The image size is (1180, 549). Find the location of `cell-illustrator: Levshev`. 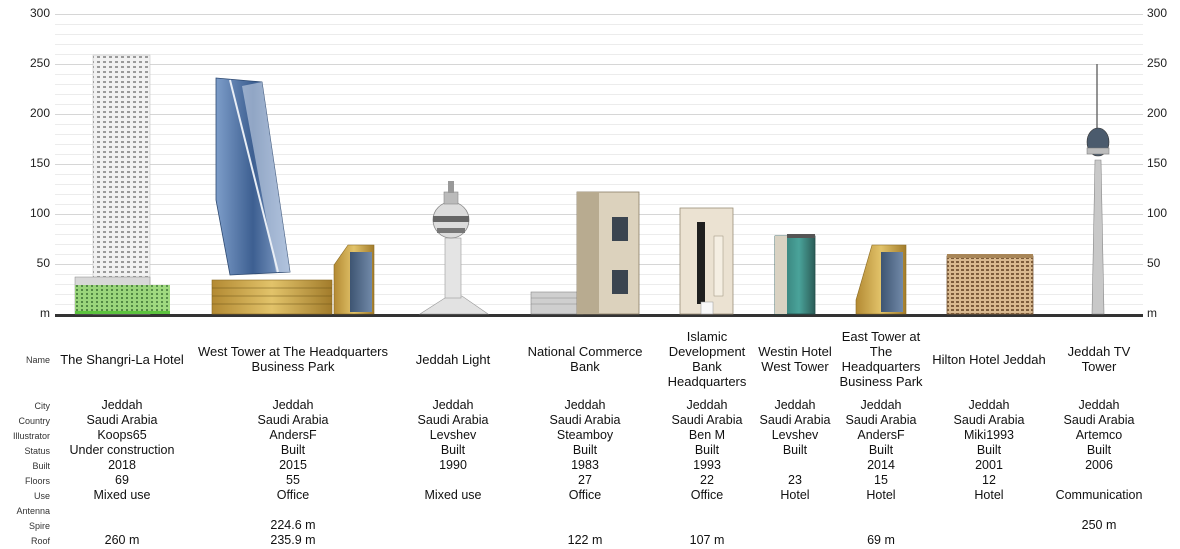

cell-illustrator: Levshev is located at coordinates (795, 435).